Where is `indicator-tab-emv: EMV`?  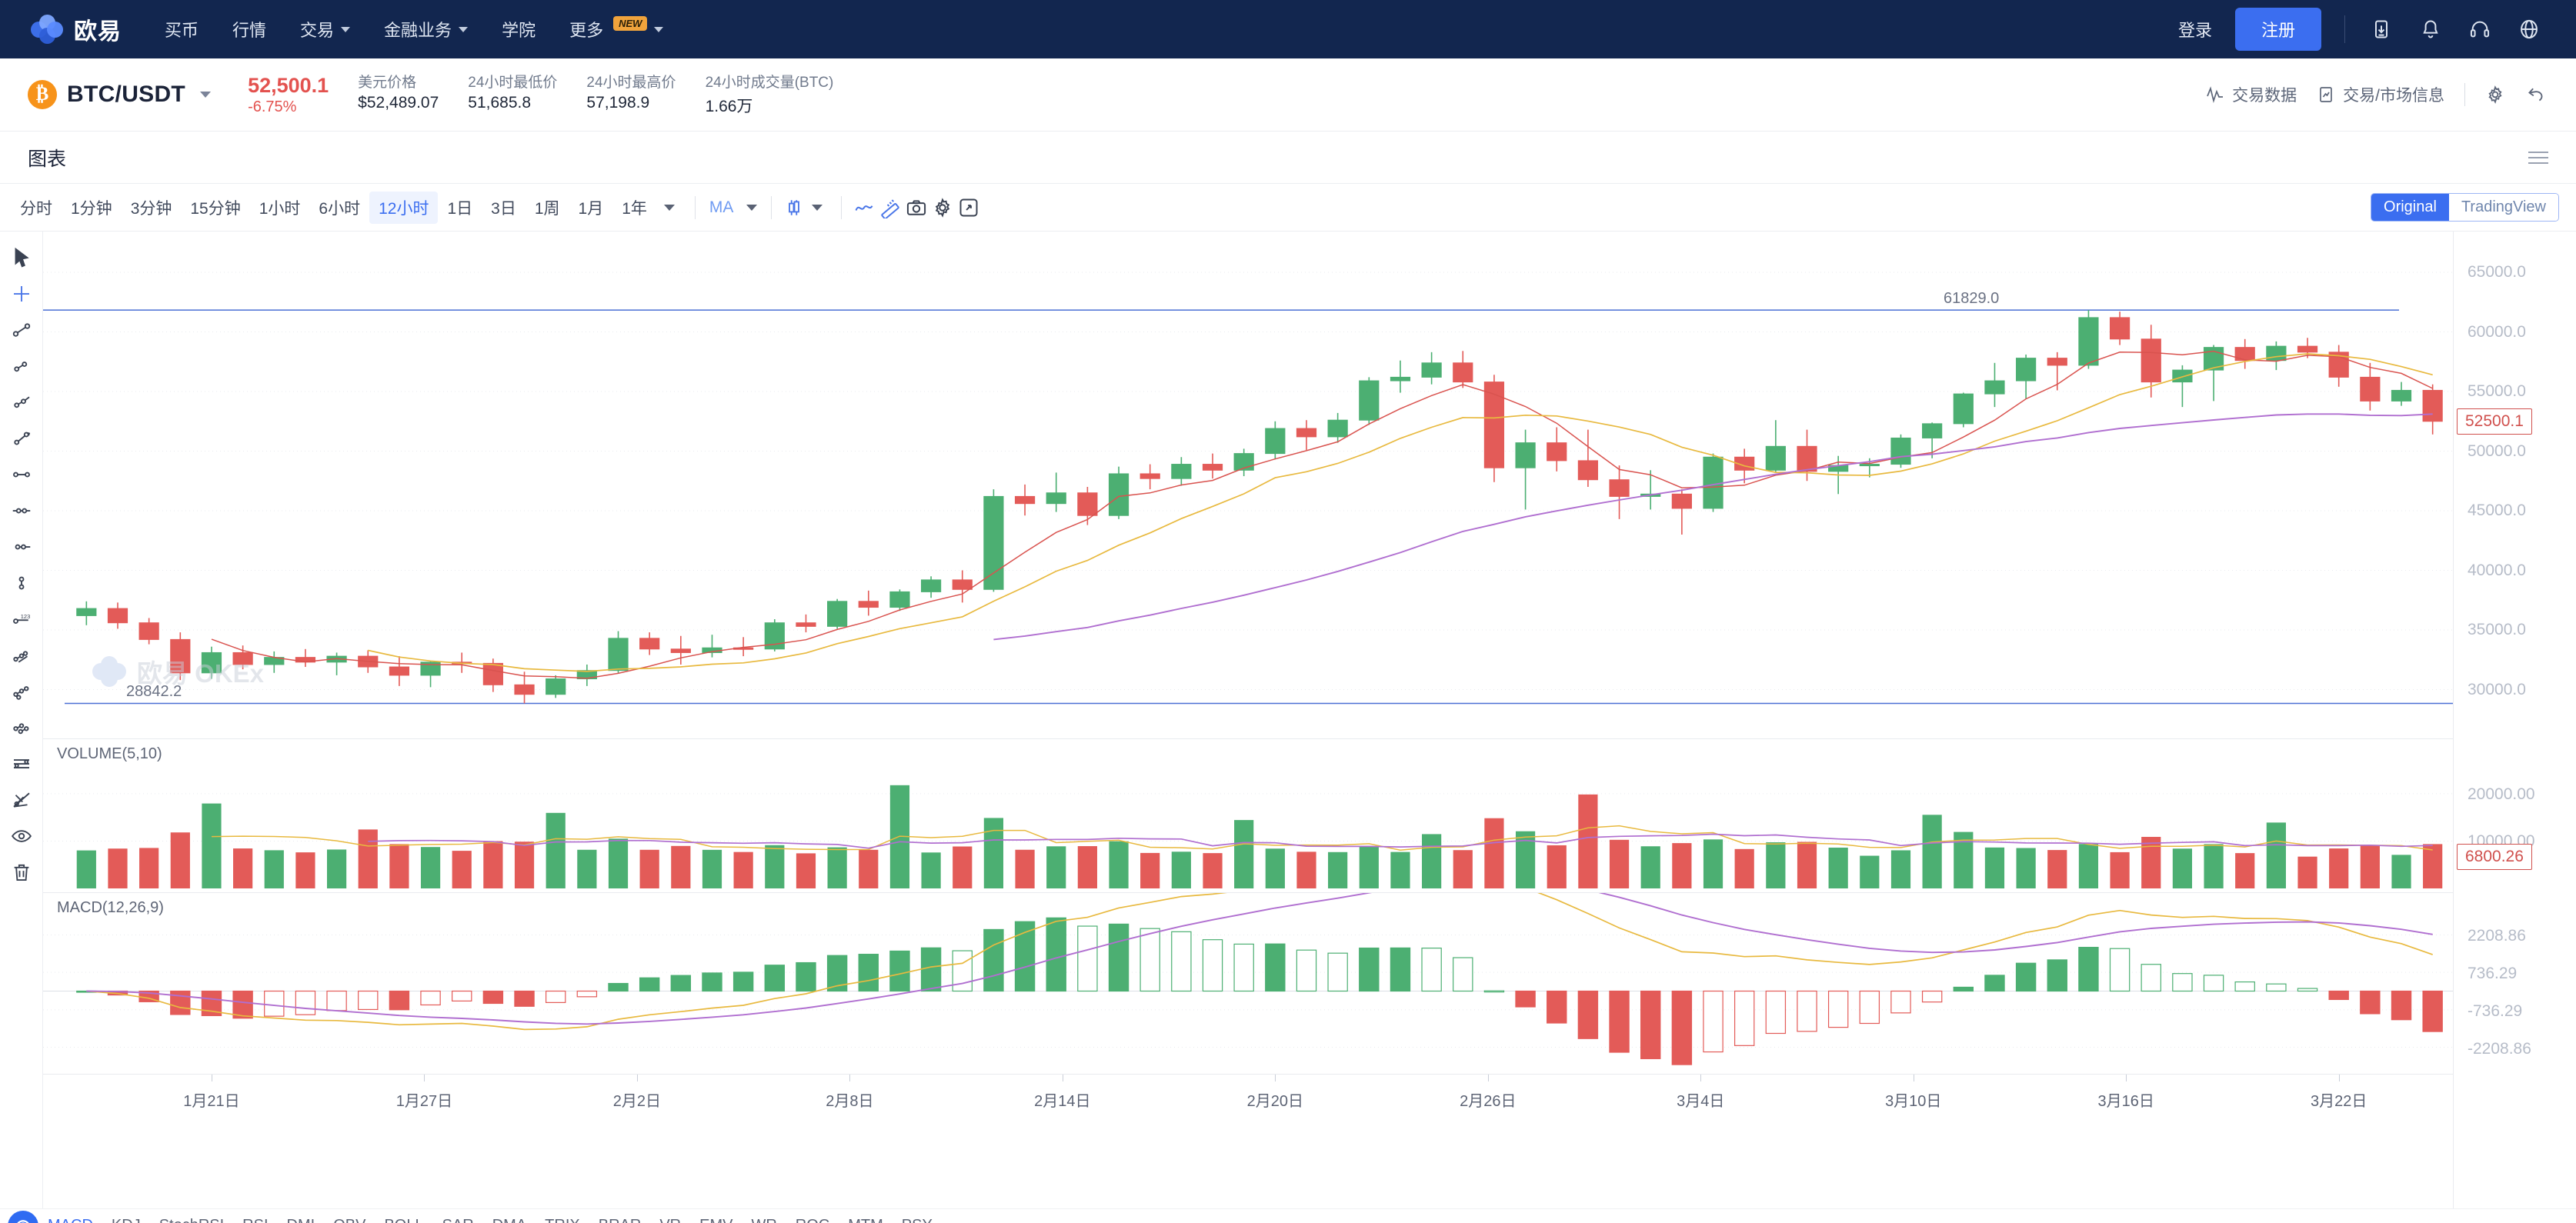
indicator-tab-emv: EMV is located at coordinates (716, 1220).